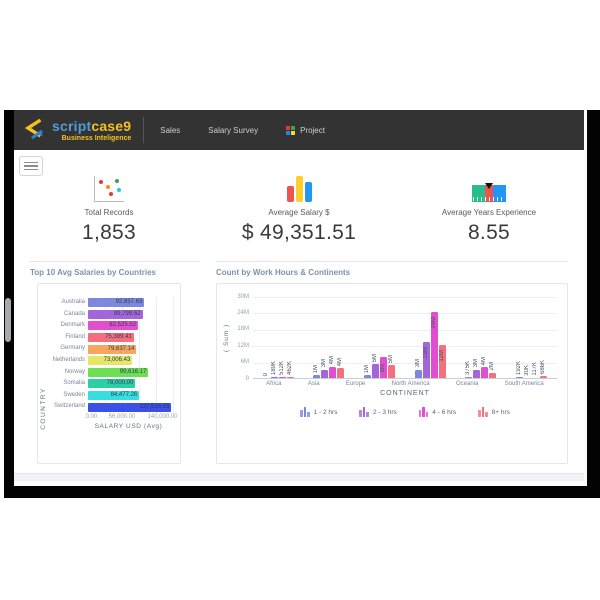  What do you see at coordinates (109, 212) in the screenshot?
I see `kpi-label: Total Records` at bounding box center [109, 212].